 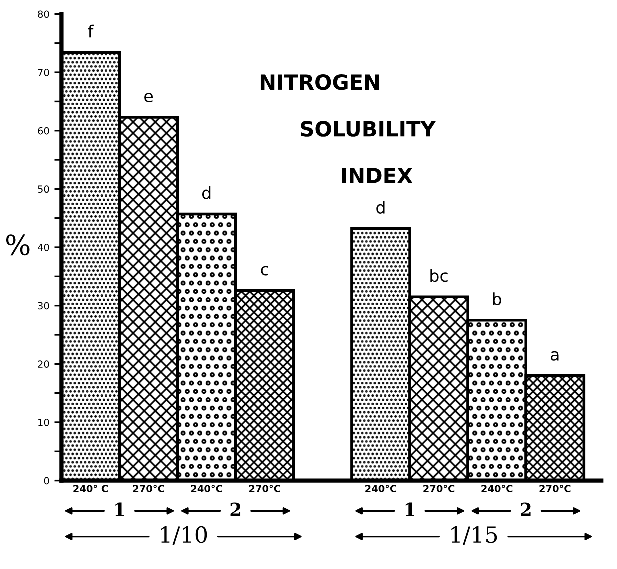 What do you see at coordinates (475, 535) in the screenshot?
I see `text: 1/15` at bounding box center [475, 535].